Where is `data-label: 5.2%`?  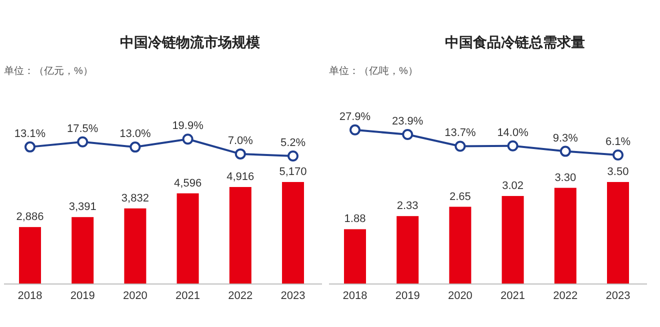 data-label: 5.2% is located at coordinates (293, 143).